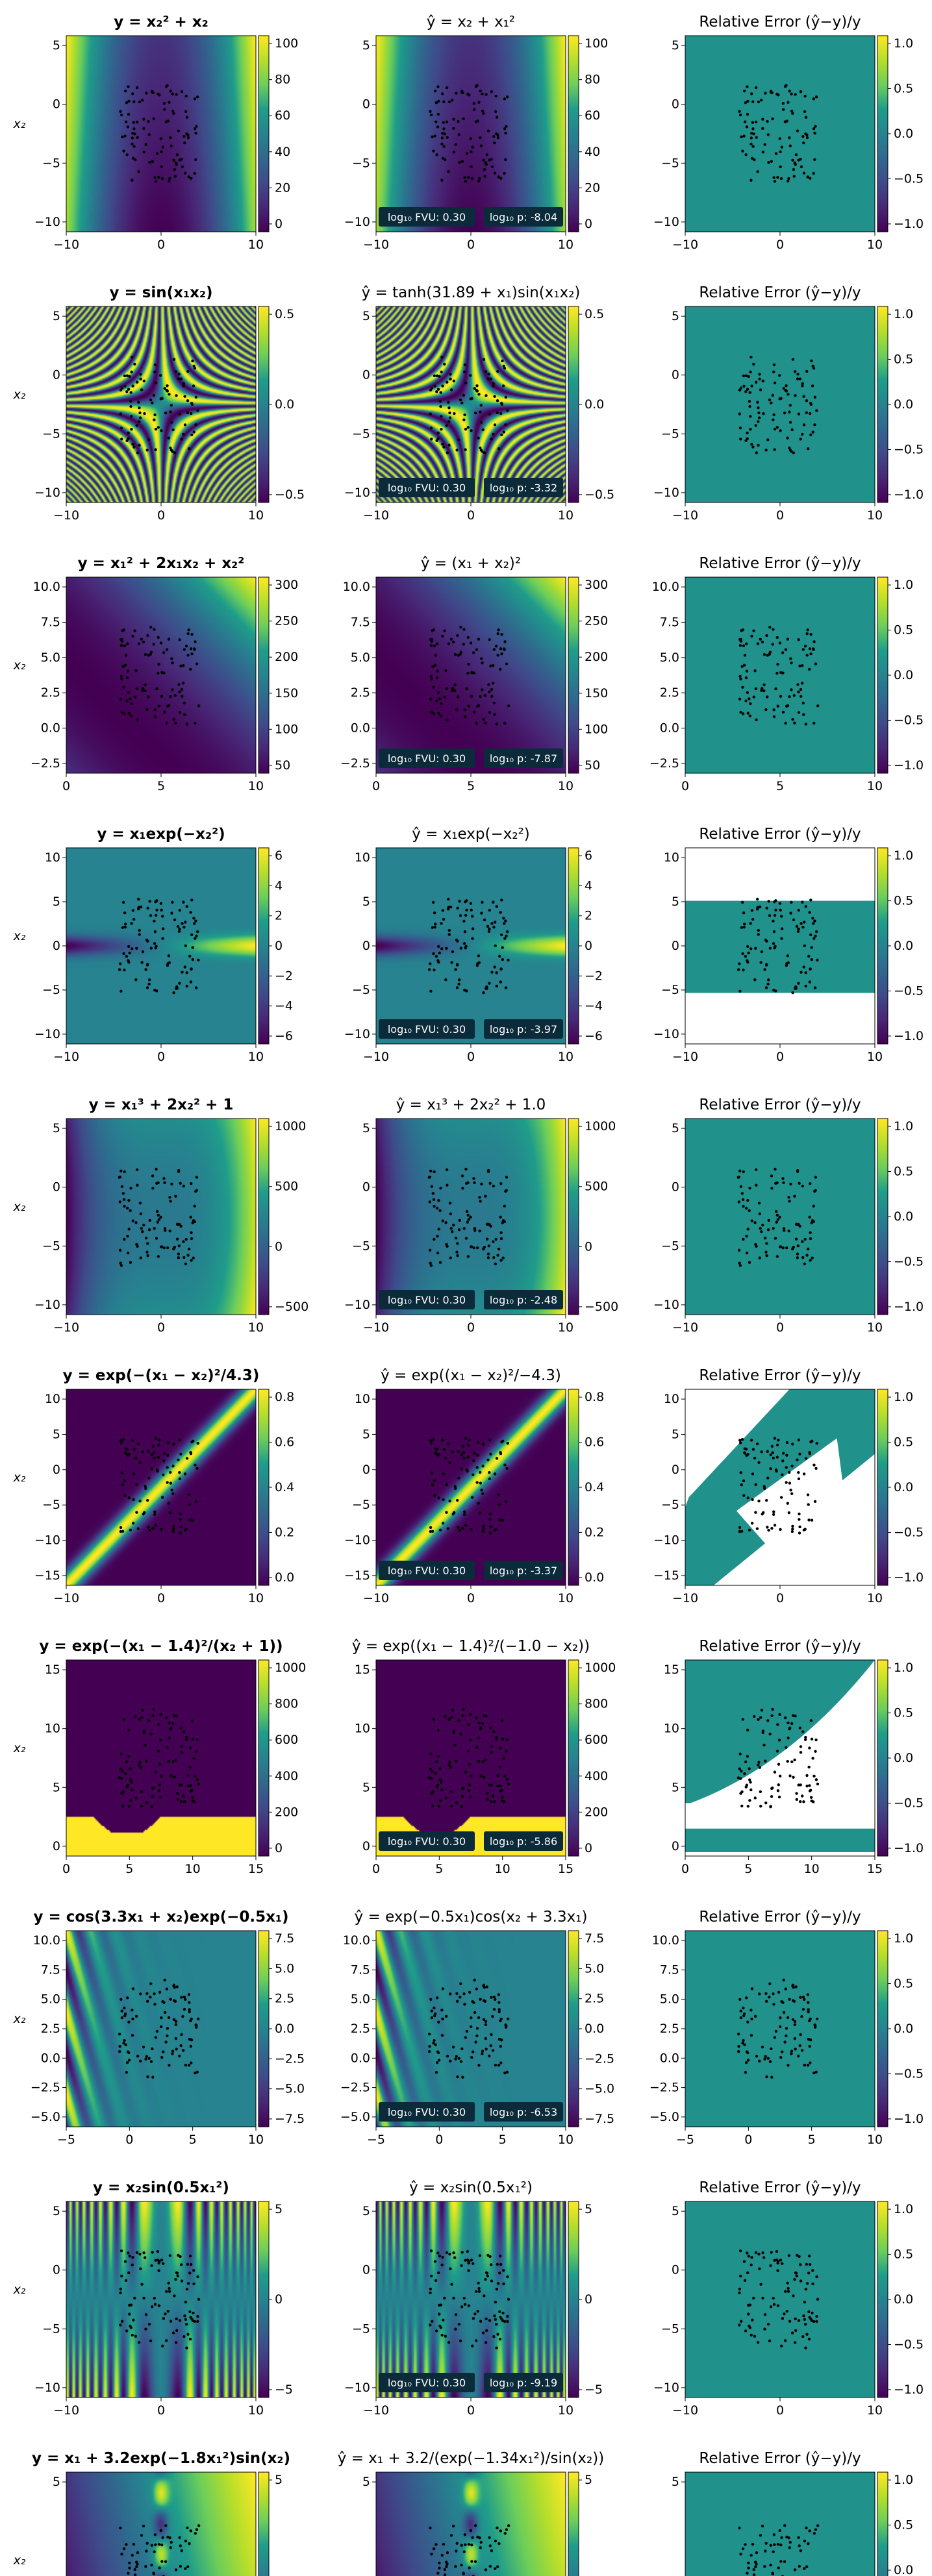 The height and width of the screenshot is (2576, 932). I want to click on x-tick-label: −10, so click(376, 1057).